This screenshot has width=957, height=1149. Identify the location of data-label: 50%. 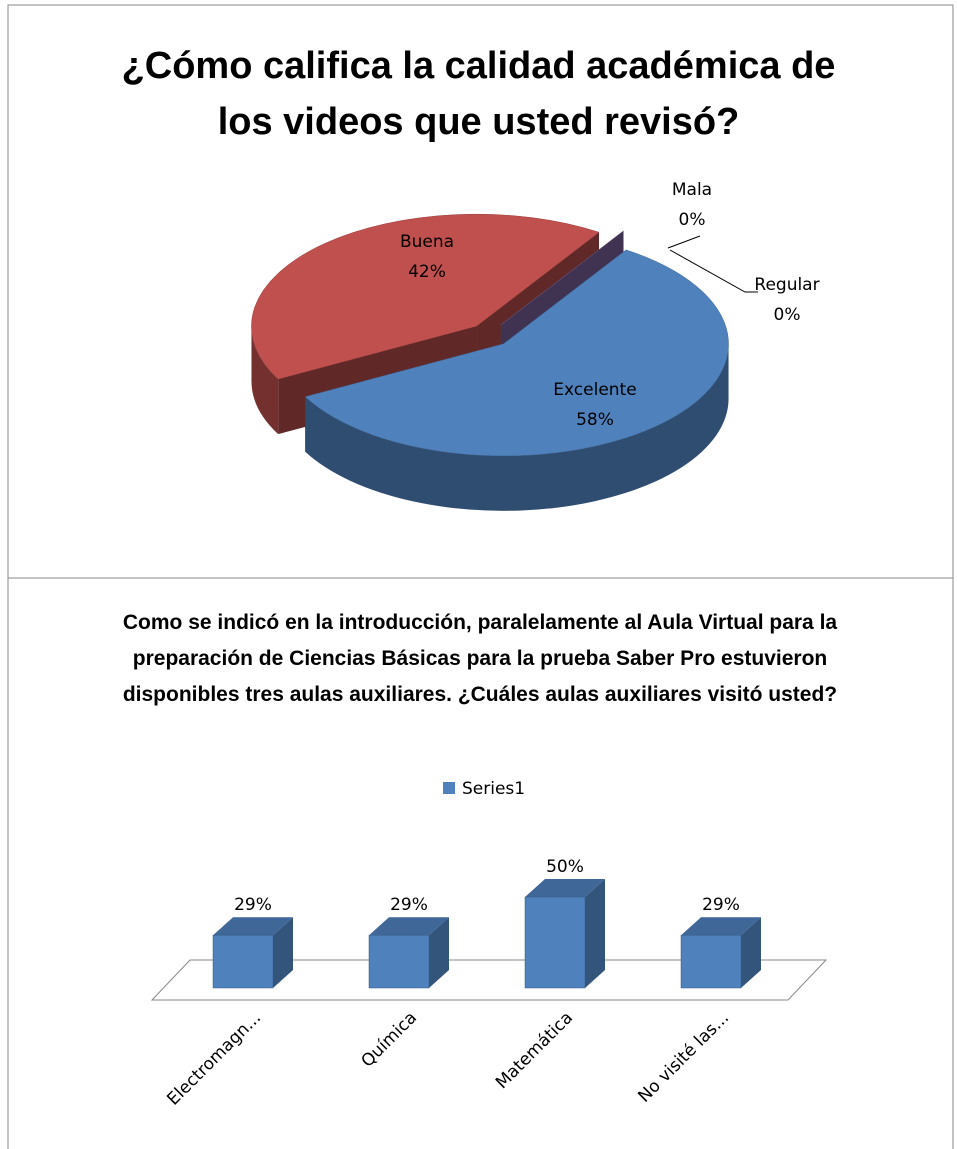
(565, 867).